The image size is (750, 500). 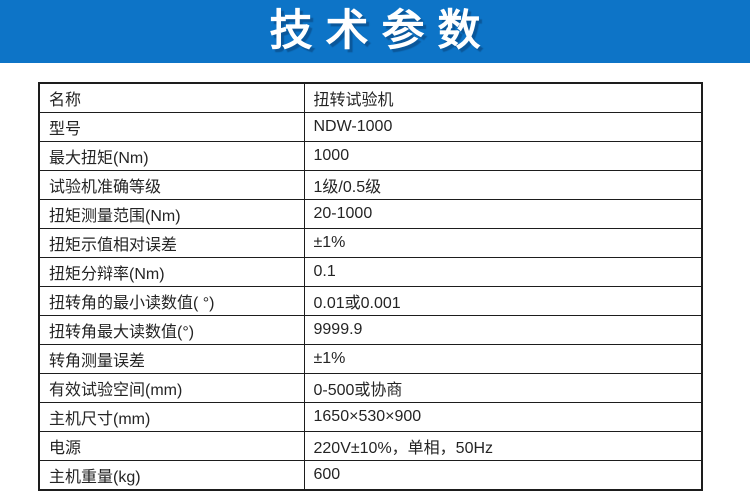 I want to click on param-value: 9999.9, so click(x=503, y=330).